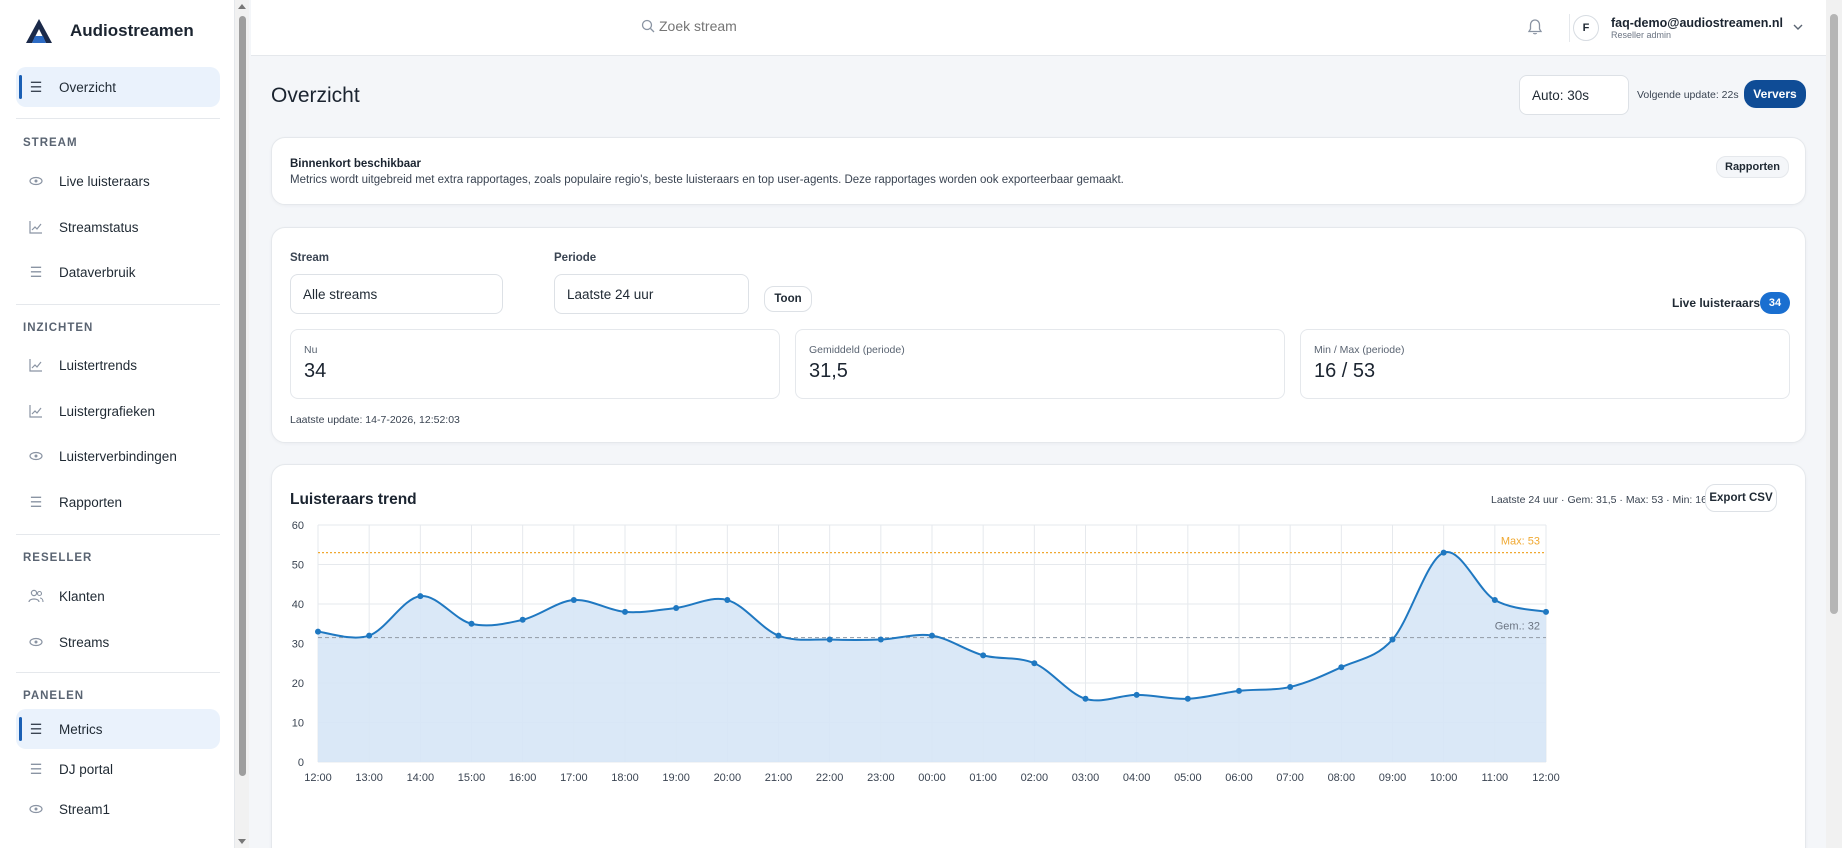 The height and width of the screenshot is (848, 1842). I want to click on y-tick-label: 40, so click(298, 605).